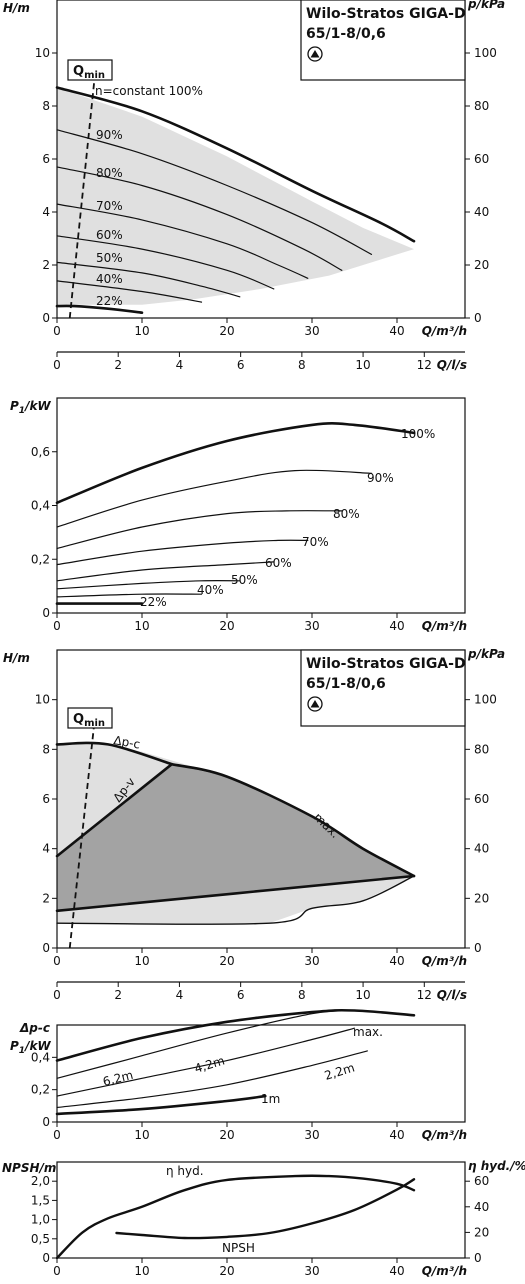  What do you see at coordinates (346, 34) in the screenshot?
I see `chart-subtitle: 65/1-8/0,6` at bounding box center [346, 34].